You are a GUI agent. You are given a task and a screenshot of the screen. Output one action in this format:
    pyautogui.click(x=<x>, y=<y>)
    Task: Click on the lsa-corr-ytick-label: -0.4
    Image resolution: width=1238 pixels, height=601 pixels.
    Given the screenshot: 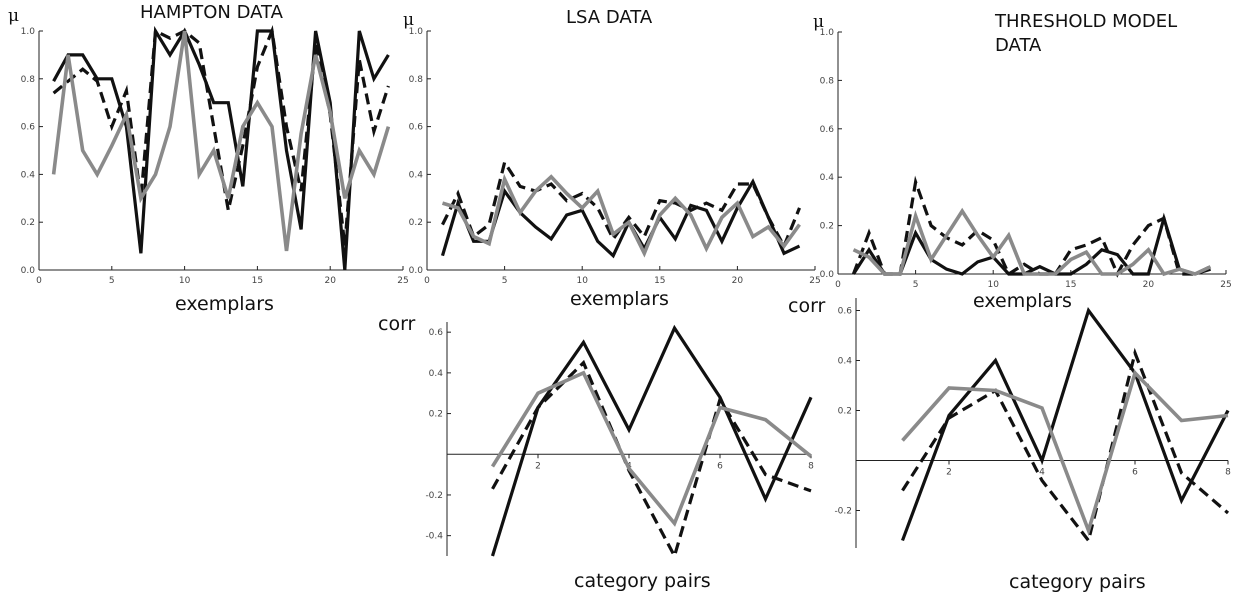 What is the action you would take?
    pyautogui.click(x=434, y=537)
    